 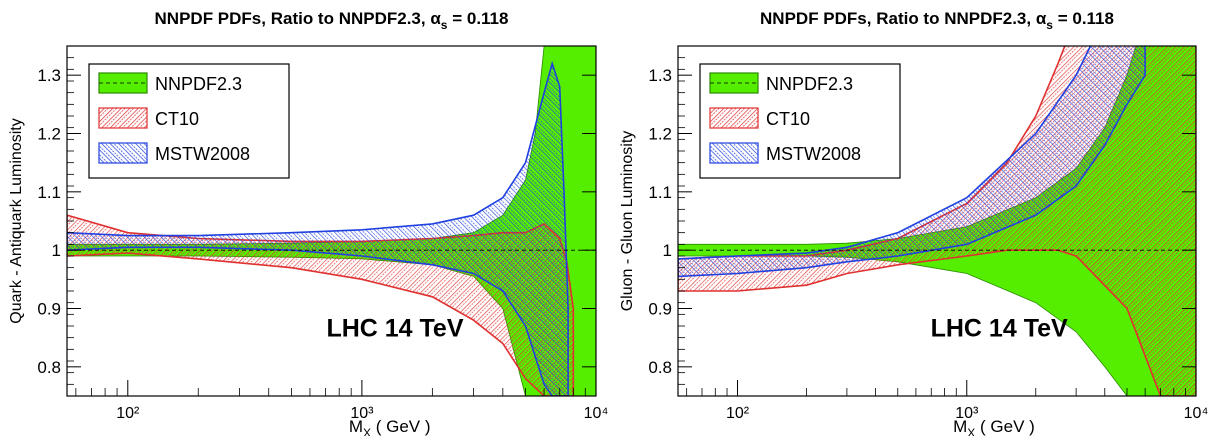 I want to click on y-axis-label: Gluon - Gluon Luminosity, so click(x=627, y=221).